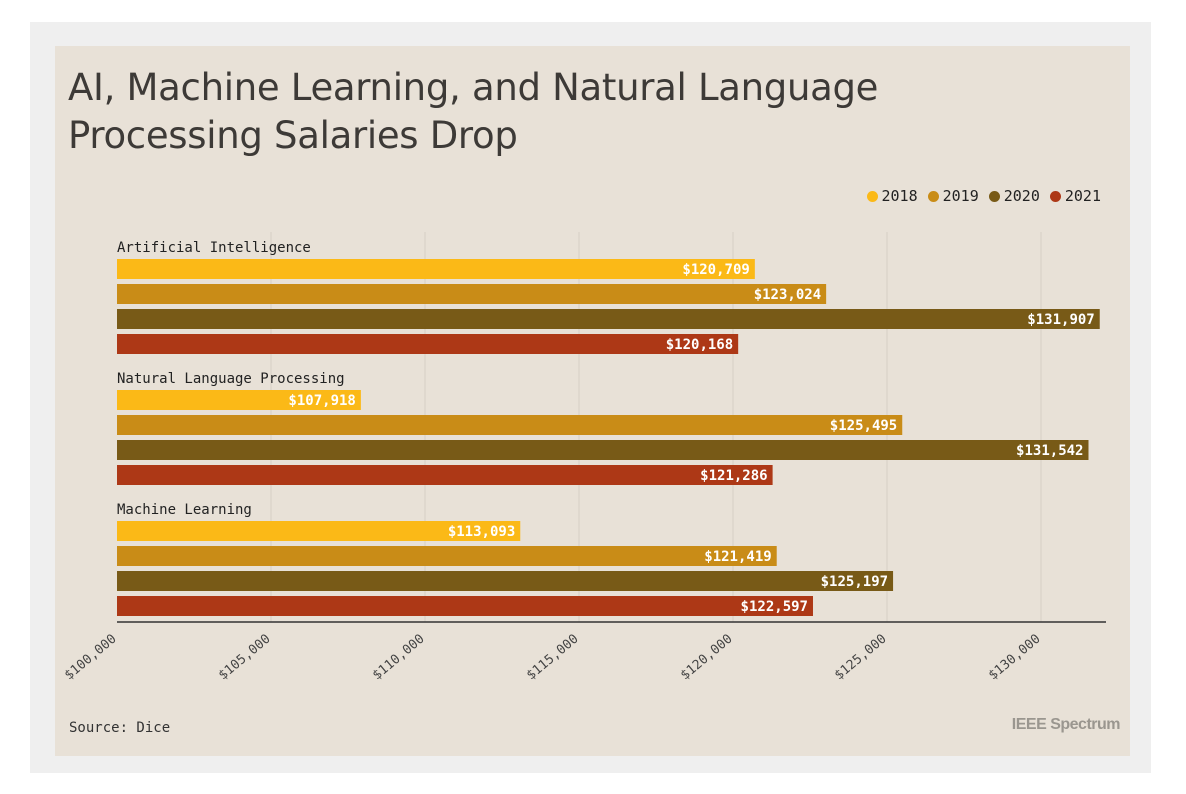  I want to click on bar-value-label: $131,907, so click(1060, 320).